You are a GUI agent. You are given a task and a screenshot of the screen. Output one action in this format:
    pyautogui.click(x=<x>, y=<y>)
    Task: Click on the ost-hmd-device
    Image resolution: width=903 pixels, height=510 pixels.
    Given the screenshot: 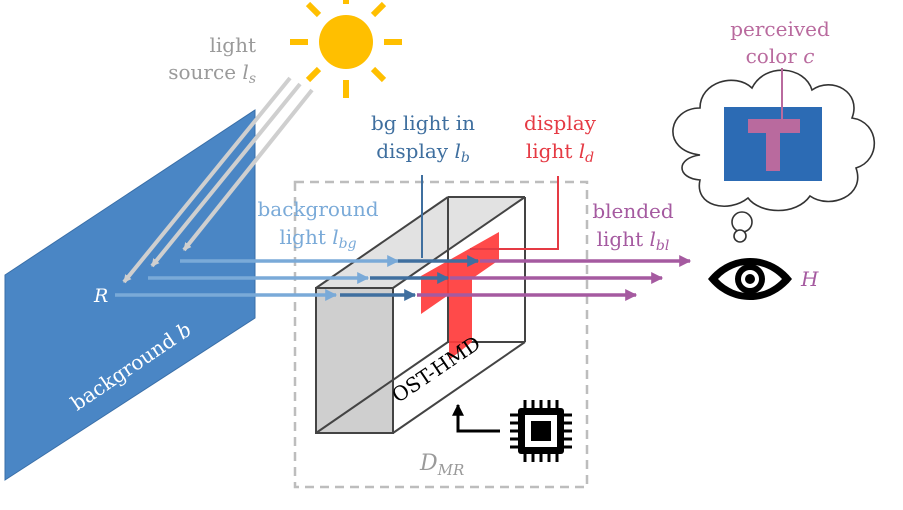 What is the action you would take?
    pyautogui.click(x=420, y=315)
    